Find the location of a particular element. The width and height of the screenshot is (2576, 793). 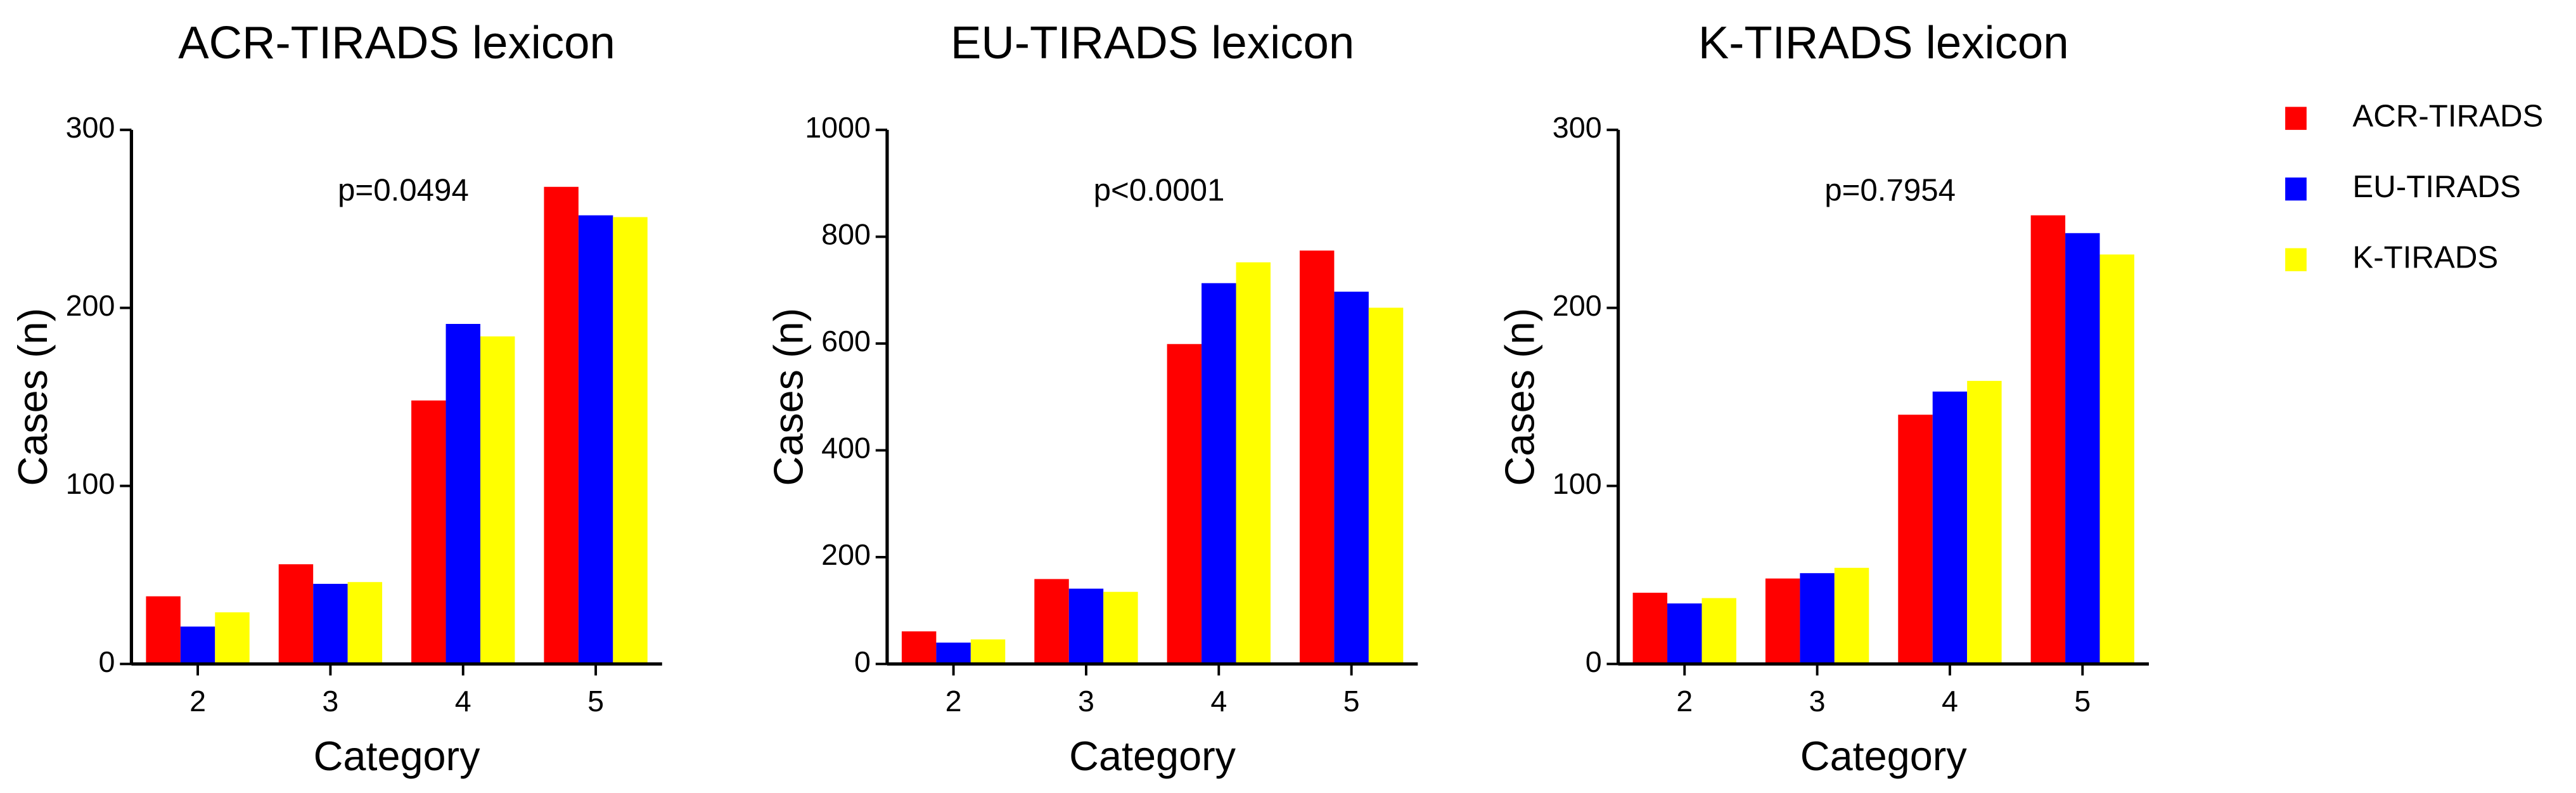

y-tick-label: 600 is located at coordinates (846, 342).